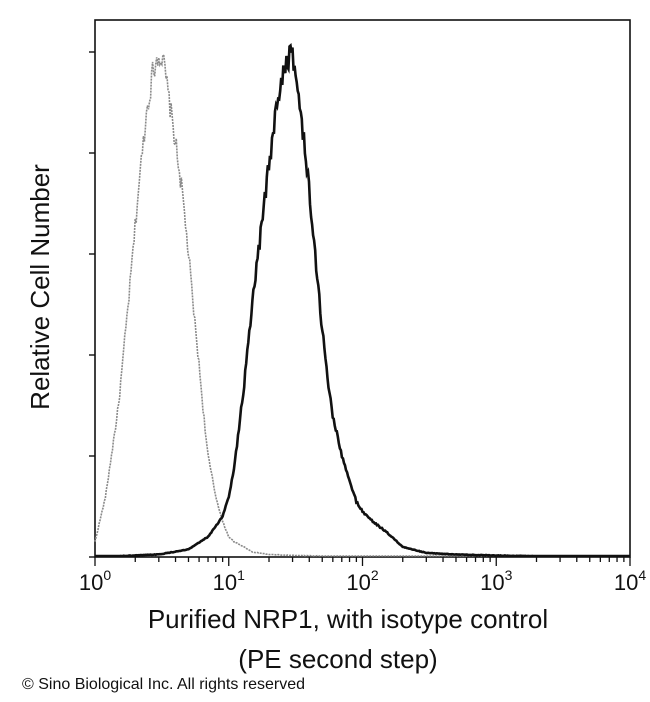  What do you see at coordinates (40, 287) in the screenshot?
I see `y-axis-title: Relative Cell Number` at bounding box center [40, 287].